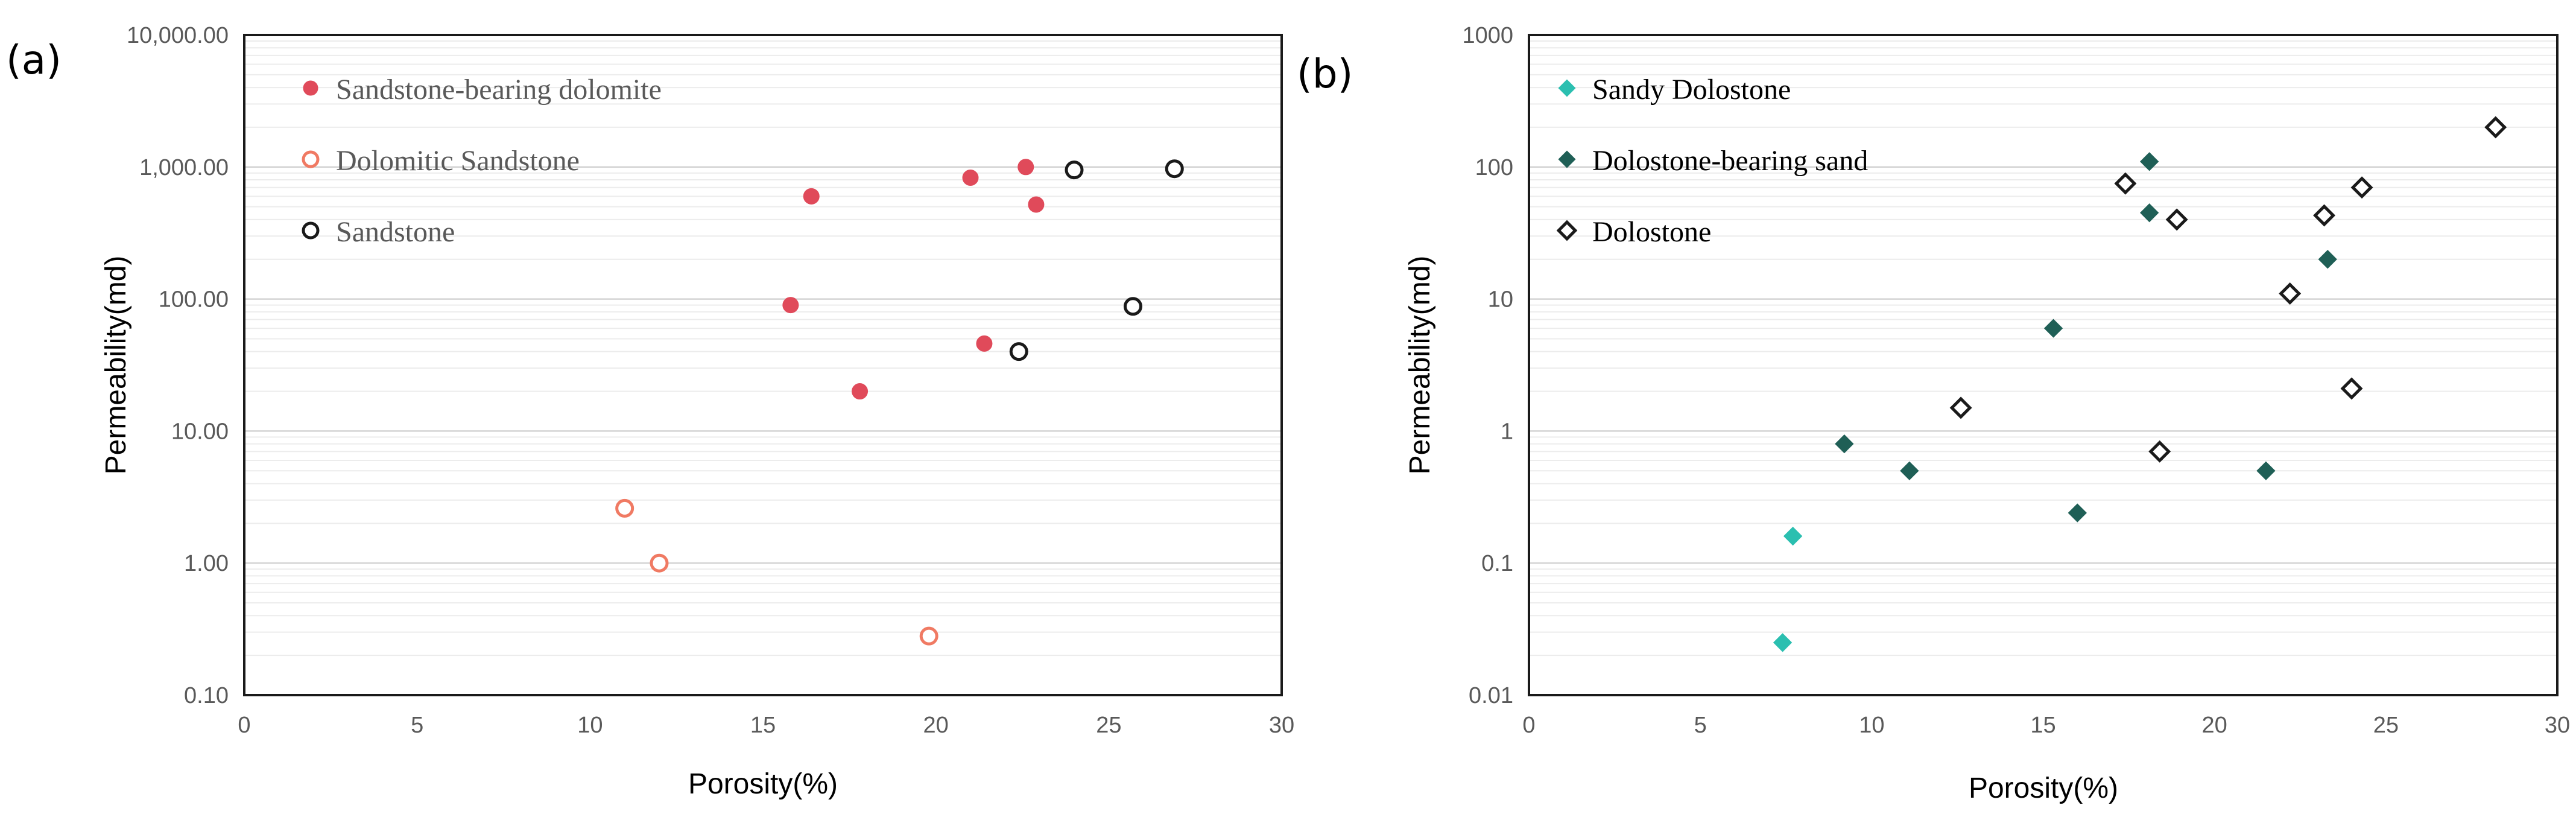 The height and width of the screenshot is (817, 2576). What do you see at coordinates (184, 167) in the screenshot?
I see `y-tick-label: 1,000.00` at bounding box center [184, 167].